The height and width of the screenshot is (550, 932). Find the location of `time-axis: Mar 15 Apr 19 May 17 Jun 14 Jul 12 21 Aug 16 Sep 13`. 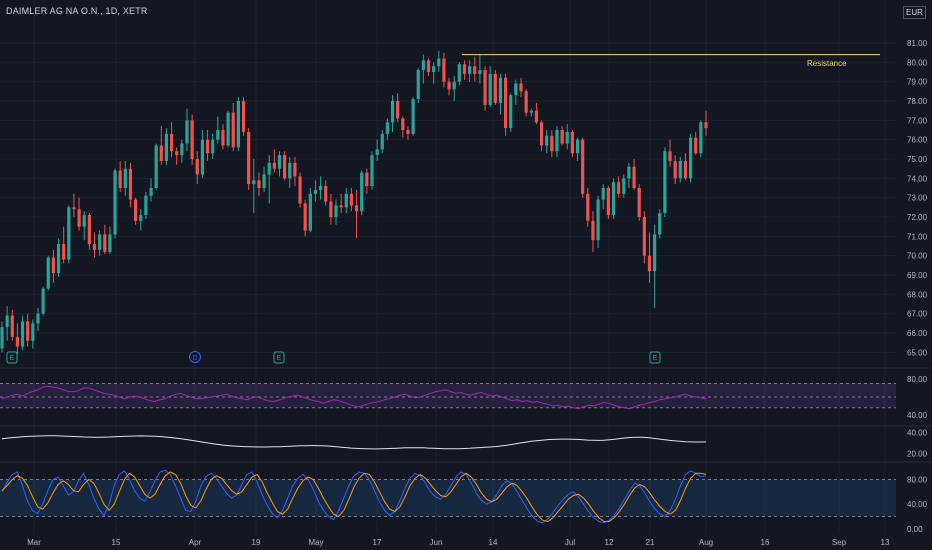

time-axis: Mar 15 Apr 19 May 17 Jun 14 Jul 12 21 Aug 16 Sep 13 is located at coordinates (458, 542).